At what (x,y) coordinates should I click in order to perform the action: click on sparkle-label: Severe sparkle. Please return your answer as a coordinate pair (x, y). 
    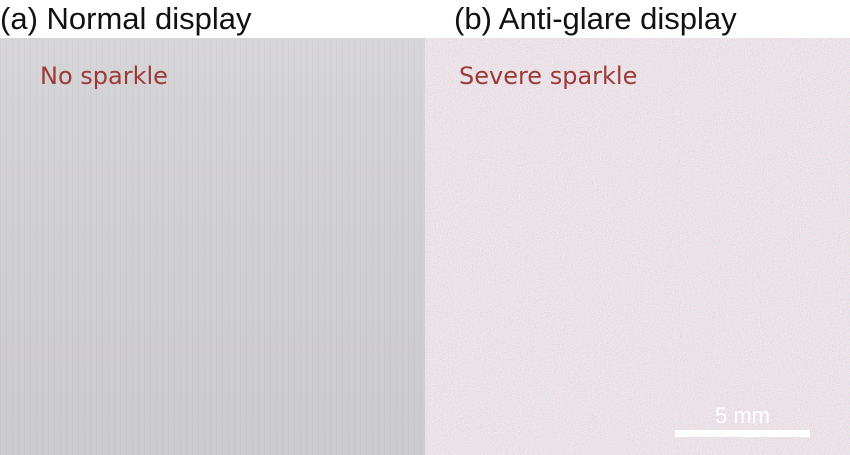
    Looking at the image, I should click on (548, 76).